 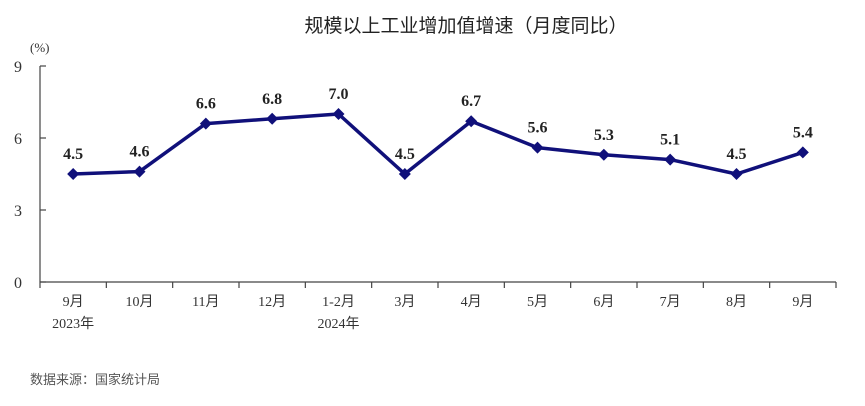 What do you see at coordinates (338, 302) in the screenshot?
I see `x-tick-label: 1-2月` at bounding box center [338, 302].